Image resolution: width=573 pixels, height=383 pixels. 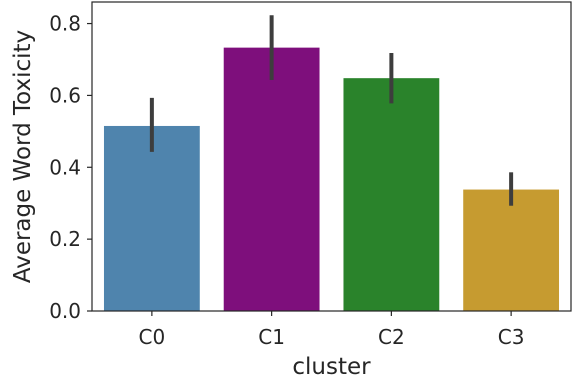 What do you see at coordinates (152, 337) in the screenshot?
I see `x-tick-label: C0` at bounding box center [152, 337].